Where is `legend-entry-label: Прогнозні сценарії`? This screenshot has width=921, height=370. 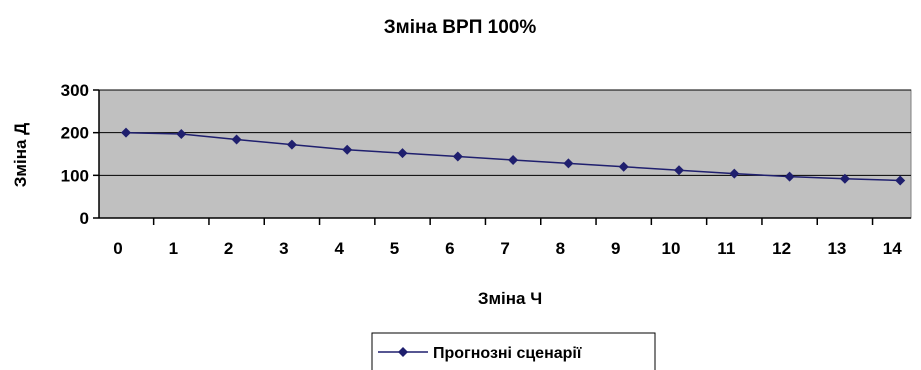 legend-entry-label: Прогнозні сценарії is located at coordinates (507, 353).